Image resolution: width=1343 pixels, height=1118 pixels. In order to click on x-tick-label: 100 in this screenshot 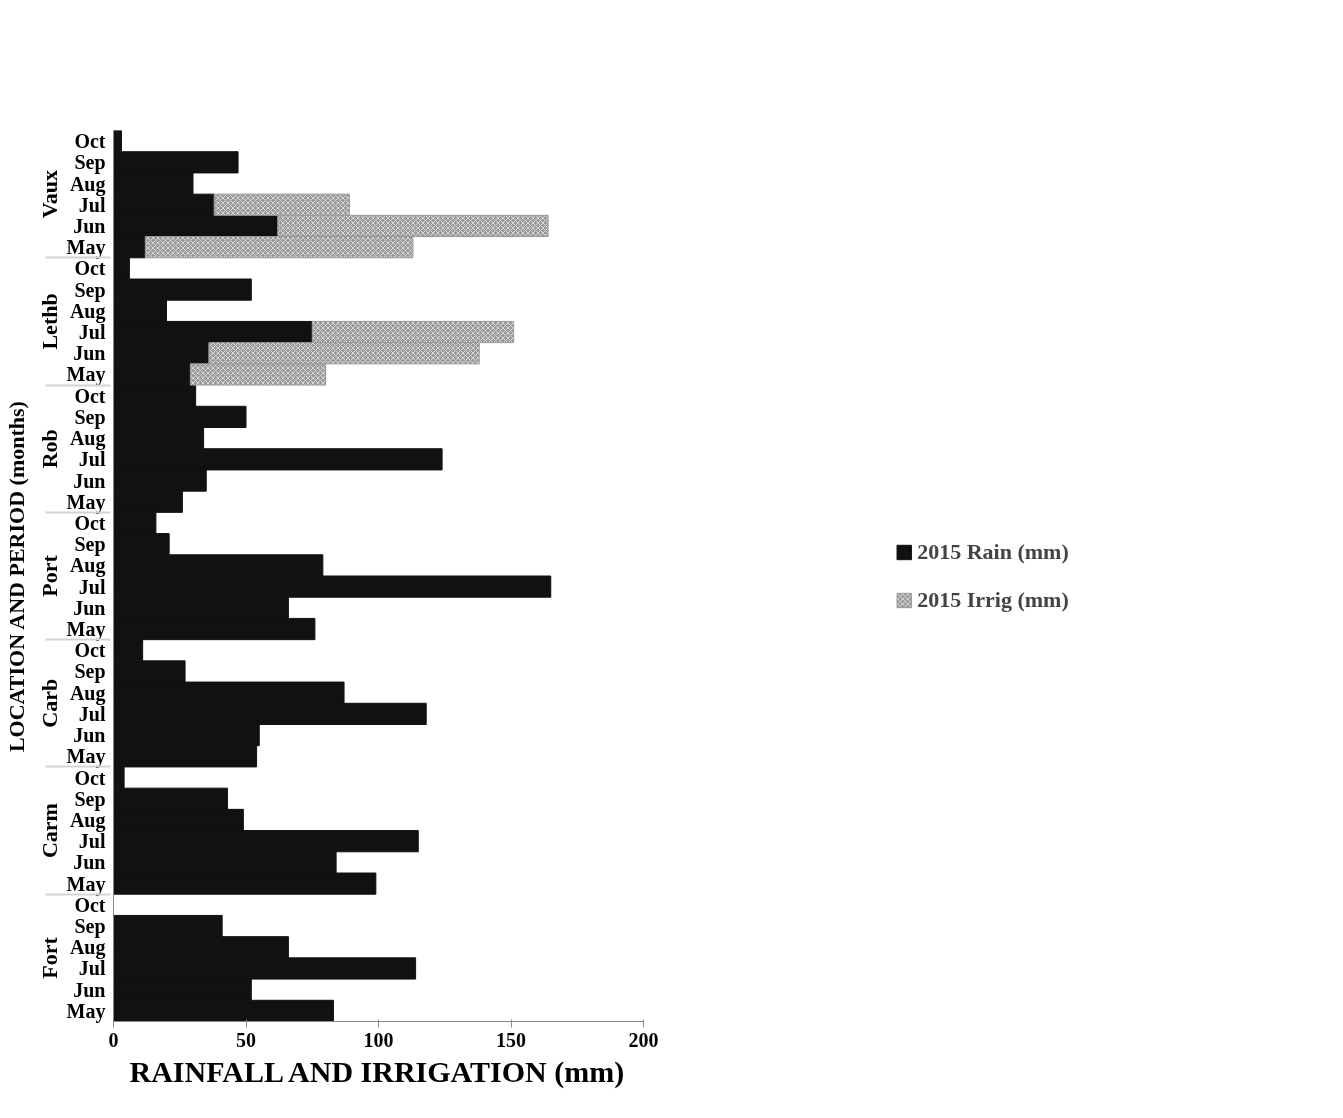, I will do `click(378, 1039)`.